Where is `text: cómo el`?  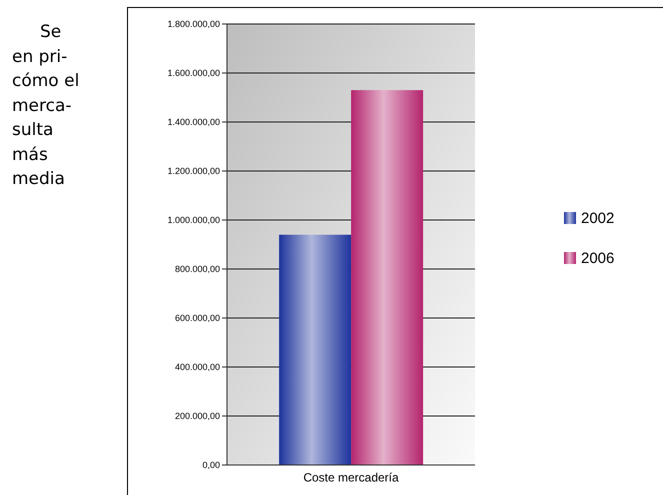 text: cómo el is located at coordinates (46, 81).